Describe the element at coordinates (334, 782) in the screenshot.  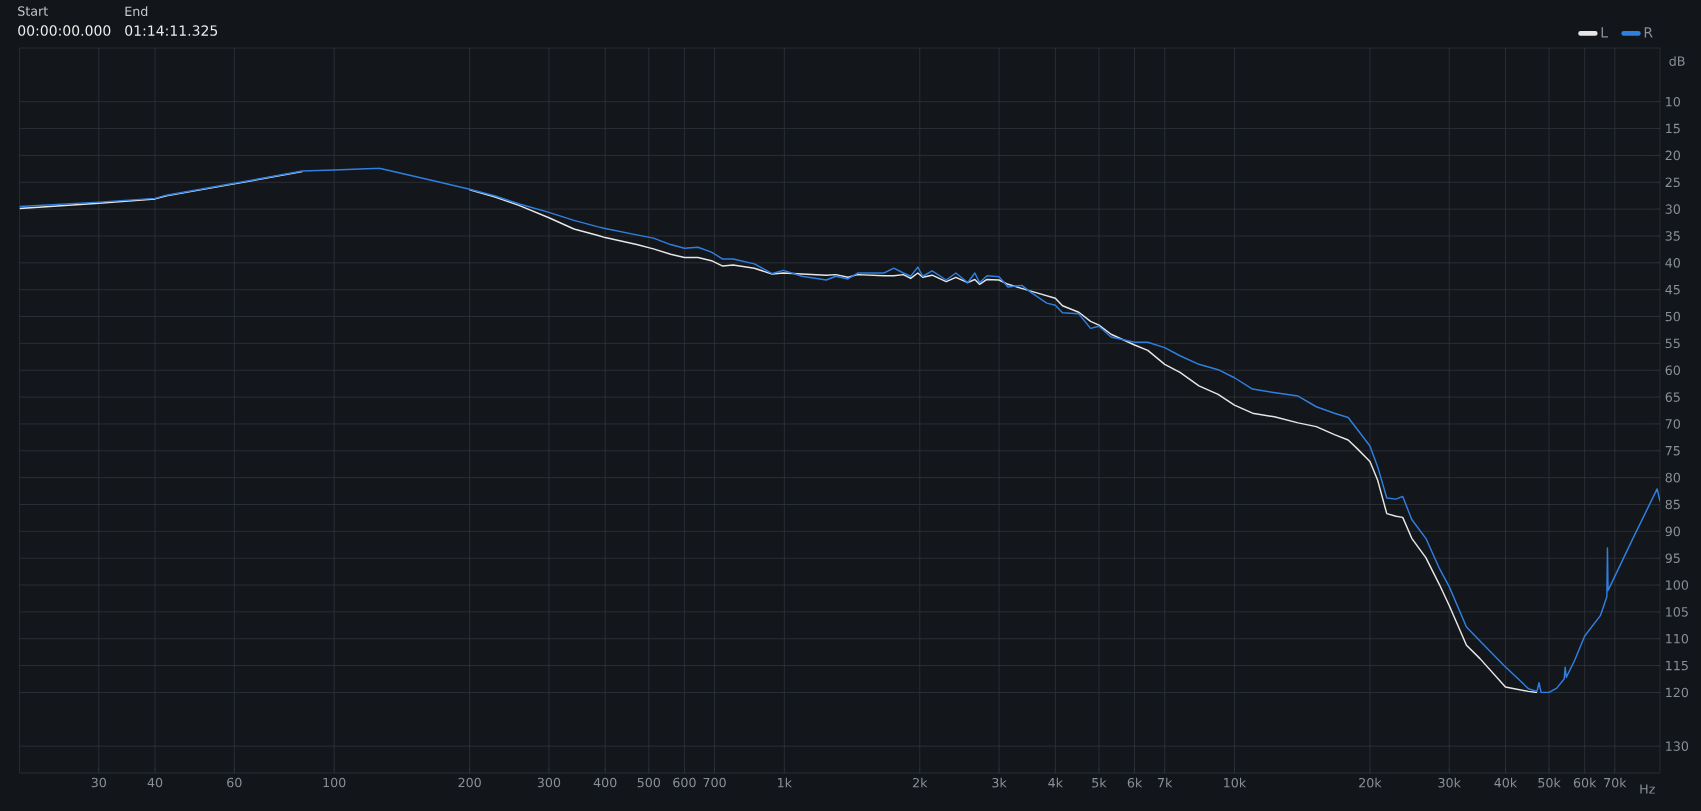
I see `x-tick-label: 100` at that location.